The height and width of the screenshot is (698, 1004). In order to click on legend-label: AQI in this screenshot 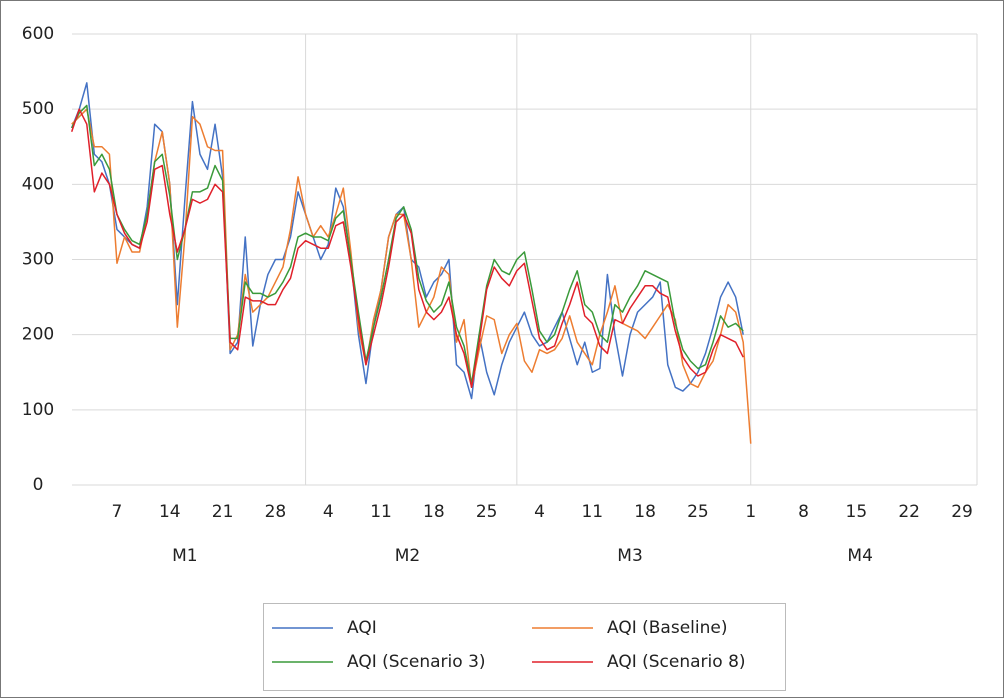, I will do `click(362, 628)`.